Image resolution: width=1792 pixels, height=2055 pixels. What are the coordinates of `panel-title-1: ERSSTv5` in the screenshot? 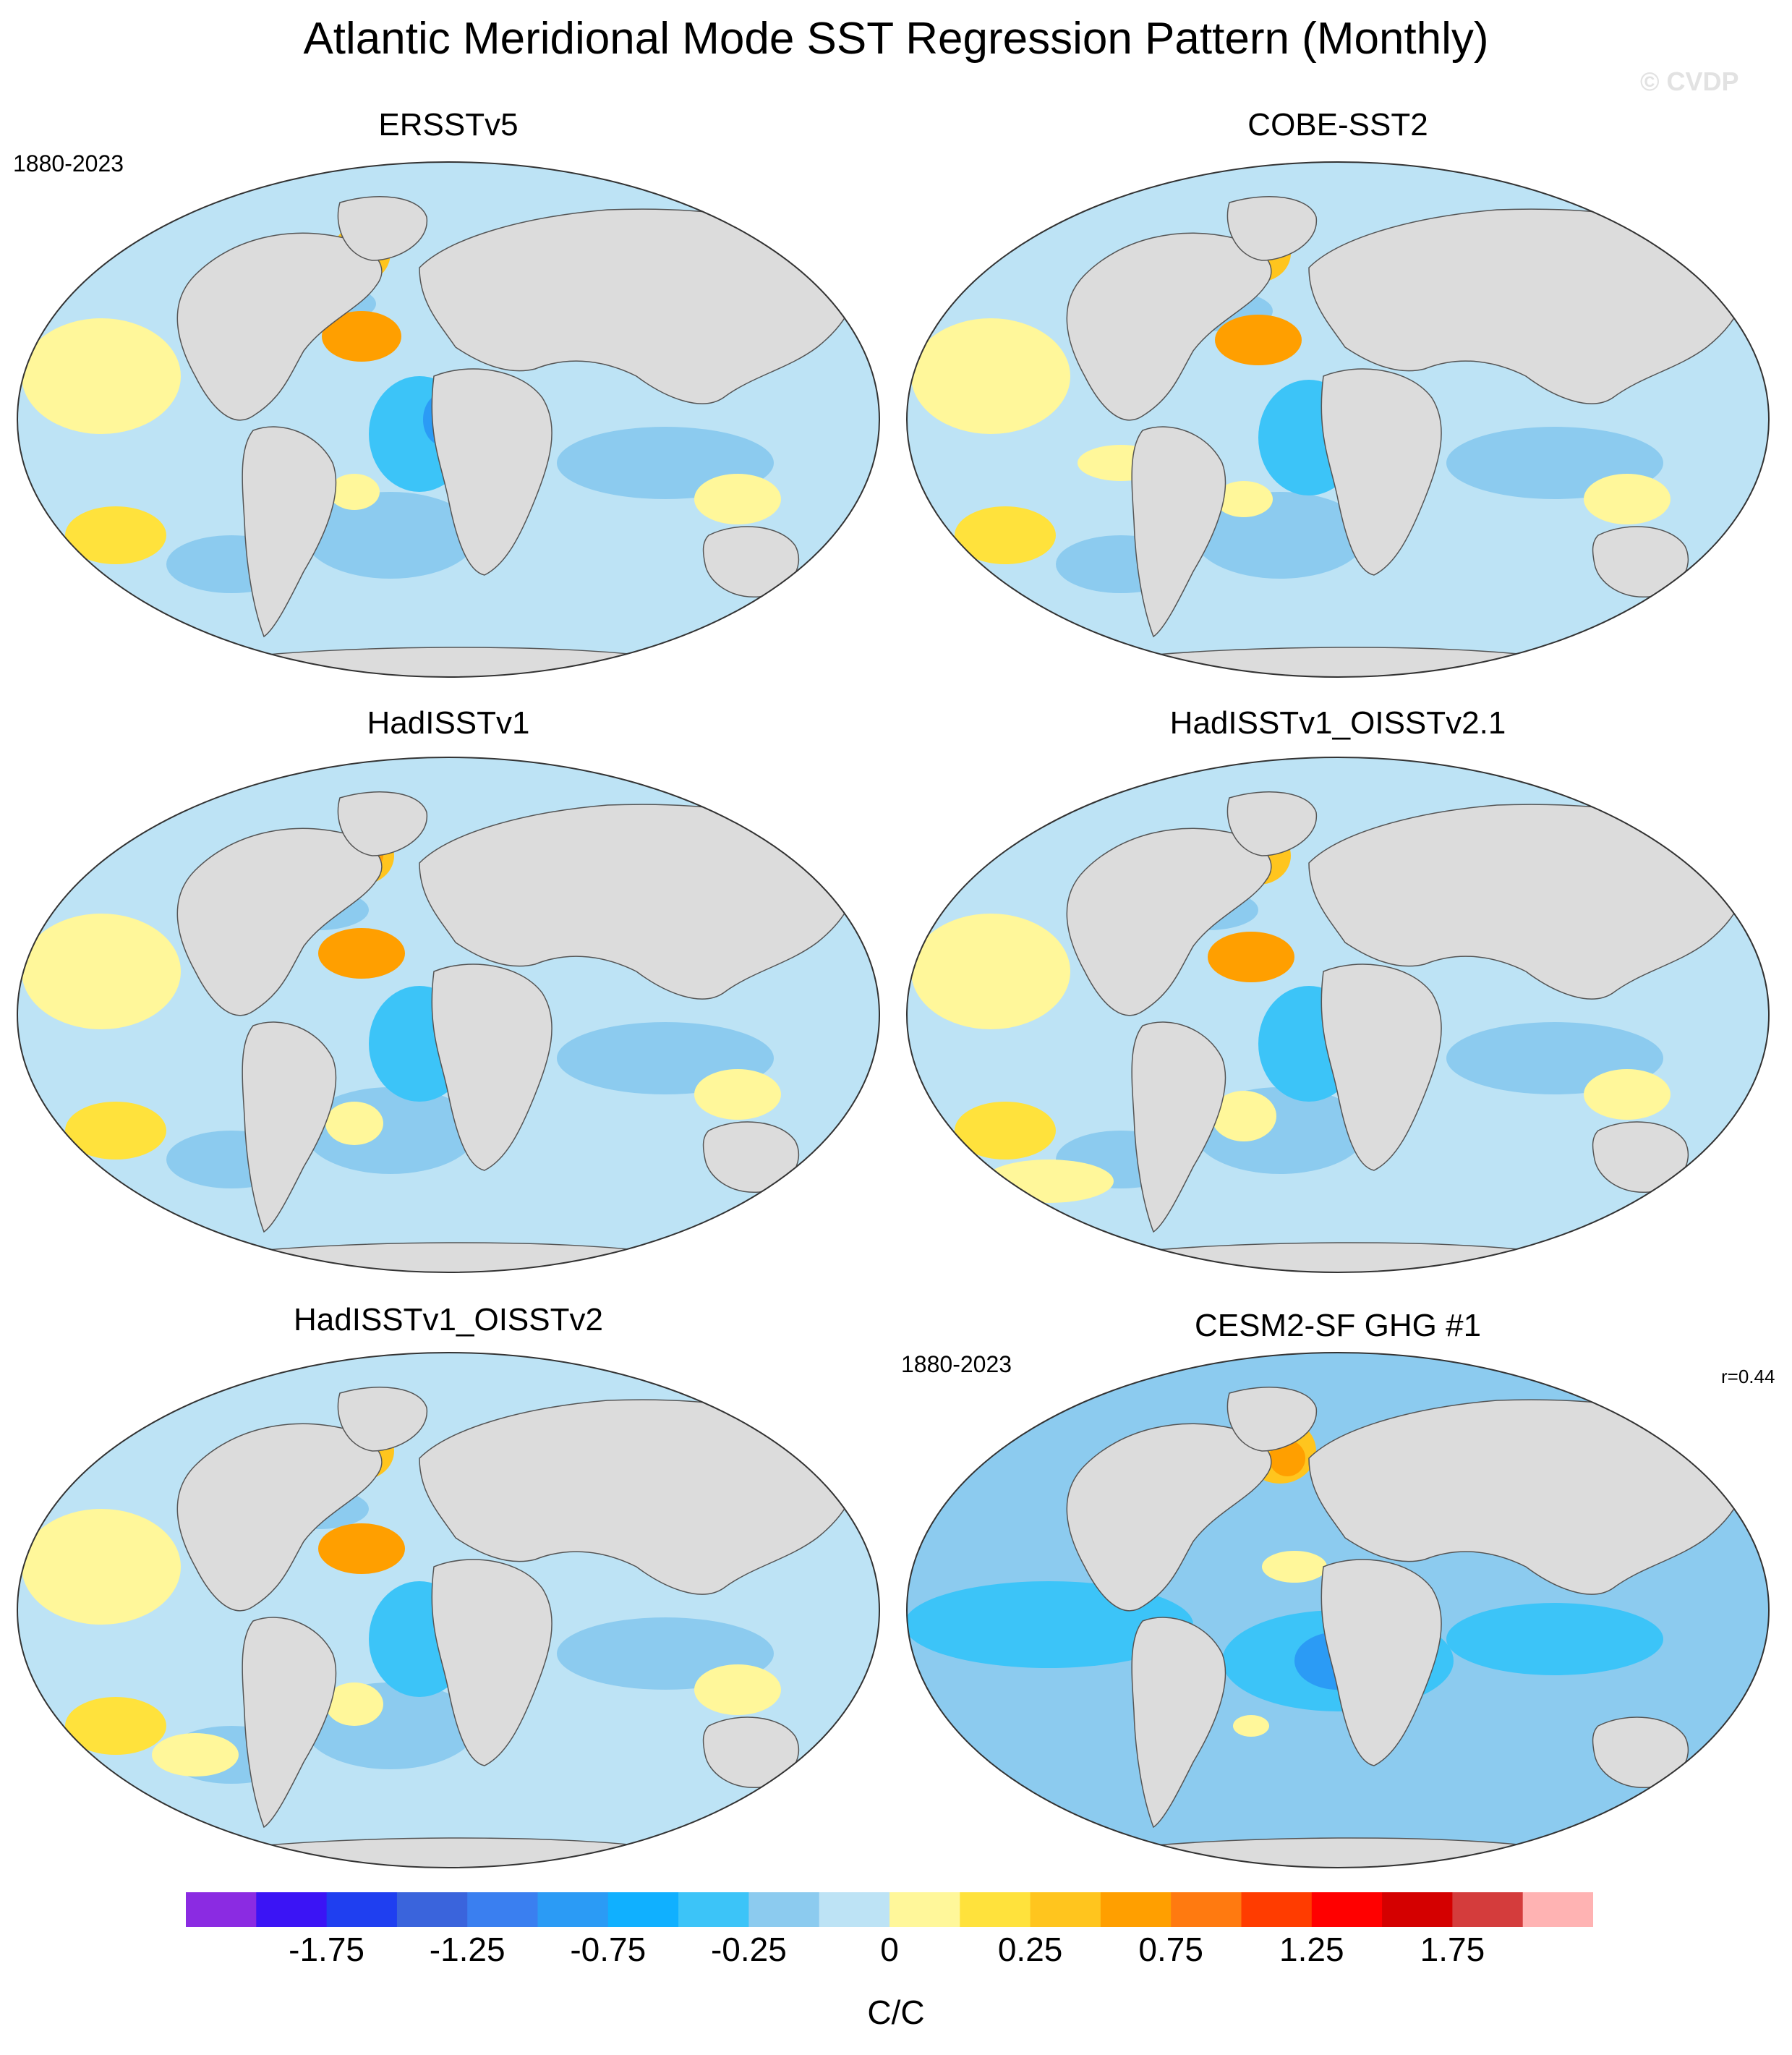 It's located at (448, 125).